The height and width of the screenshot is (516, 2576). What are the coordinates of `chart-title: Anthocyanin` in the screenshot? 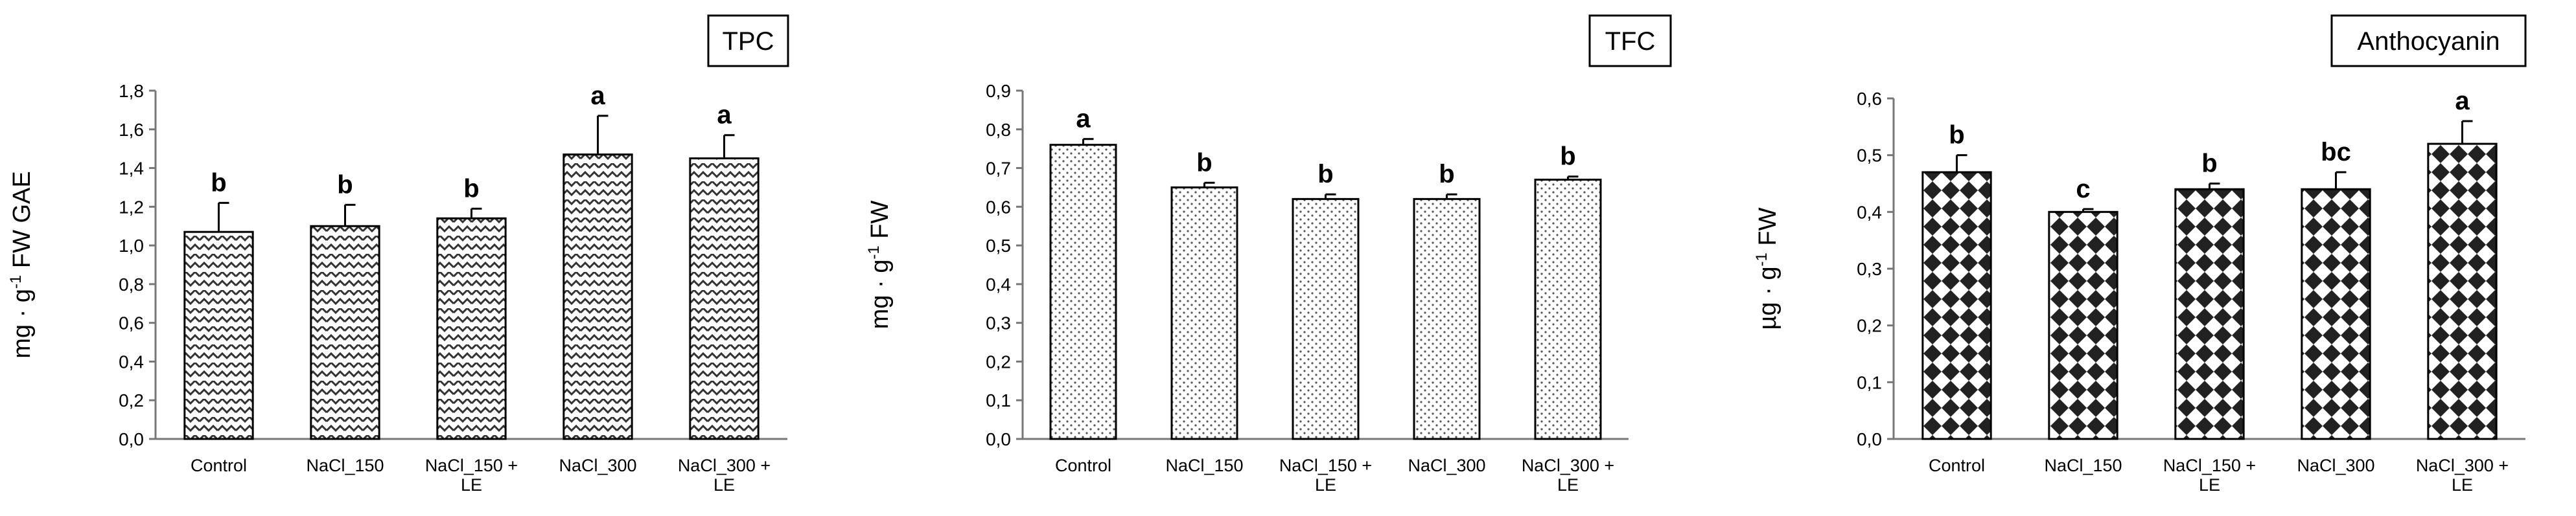 It's located at (2428, 41).